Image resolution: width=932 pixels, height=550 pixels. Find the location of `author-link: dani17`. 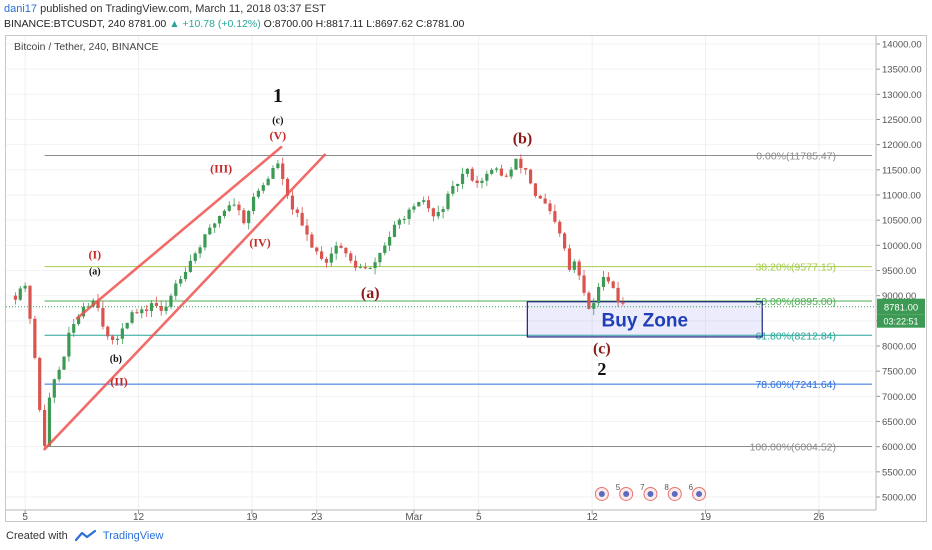

author-link: dani17 is located at coordinates (21, 9).